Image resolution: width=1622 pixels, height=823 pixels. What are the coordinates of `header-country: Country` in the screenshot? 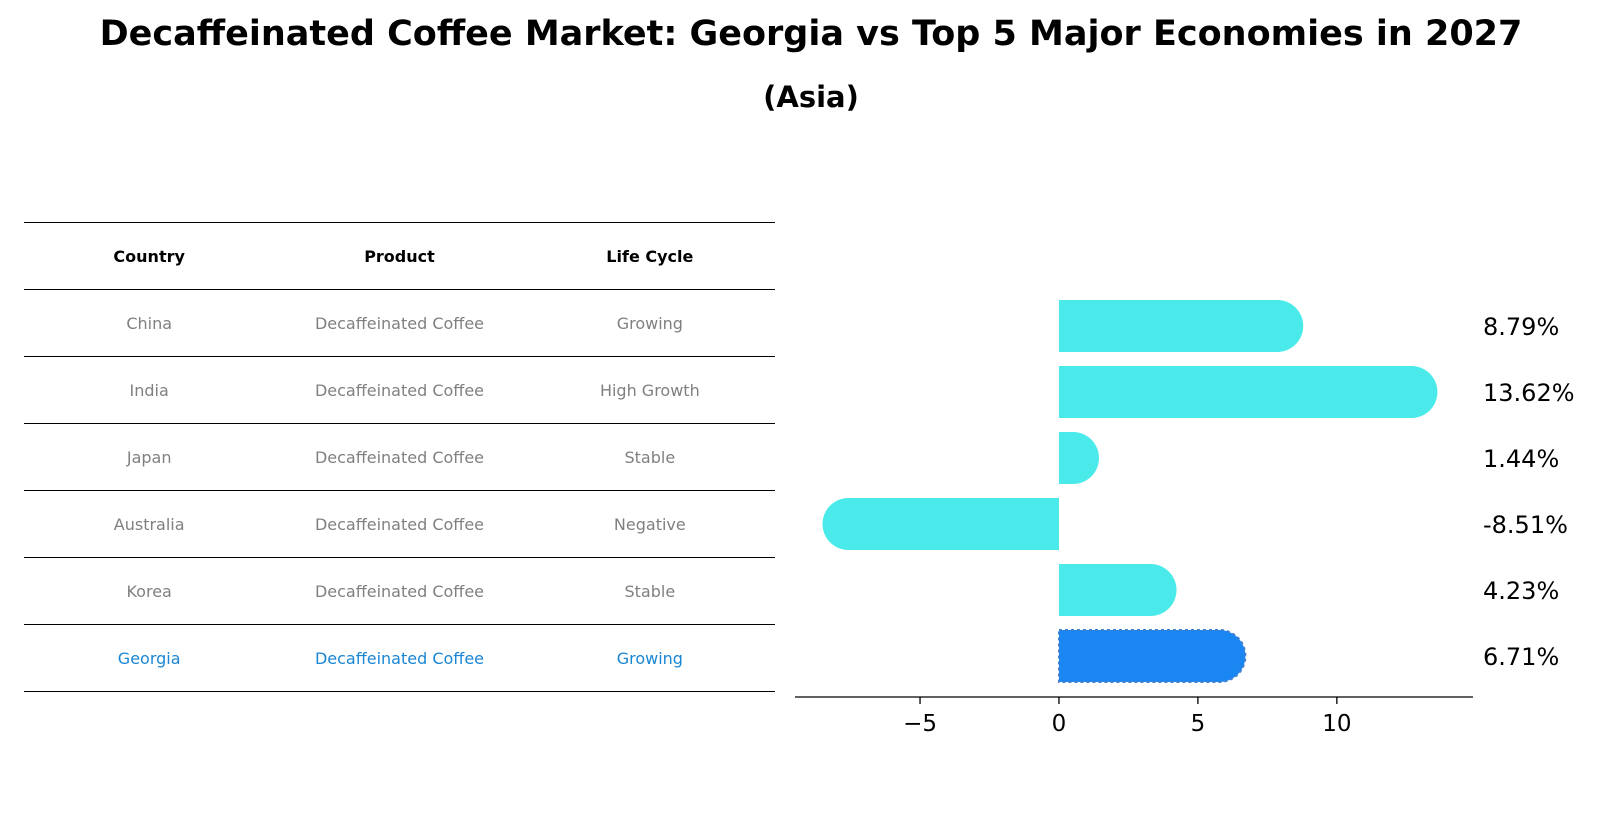 It's located at (149, 256).